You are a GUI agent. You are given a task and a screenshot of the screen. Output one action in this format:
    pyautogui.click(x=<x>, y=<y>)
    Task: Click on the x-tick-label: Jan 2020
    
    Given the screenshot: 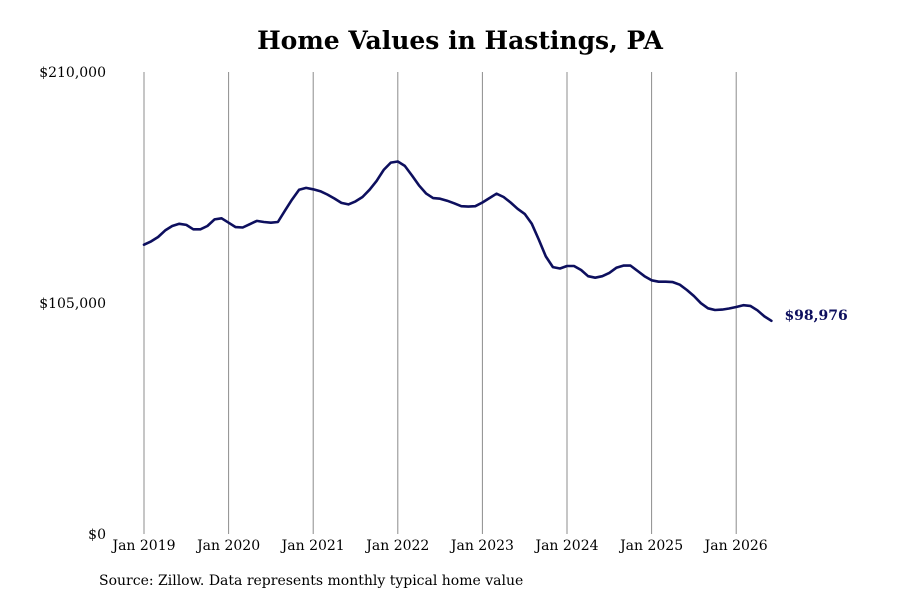 What is the action you would take?
    pyautogui.click(x=227, y=546)
    